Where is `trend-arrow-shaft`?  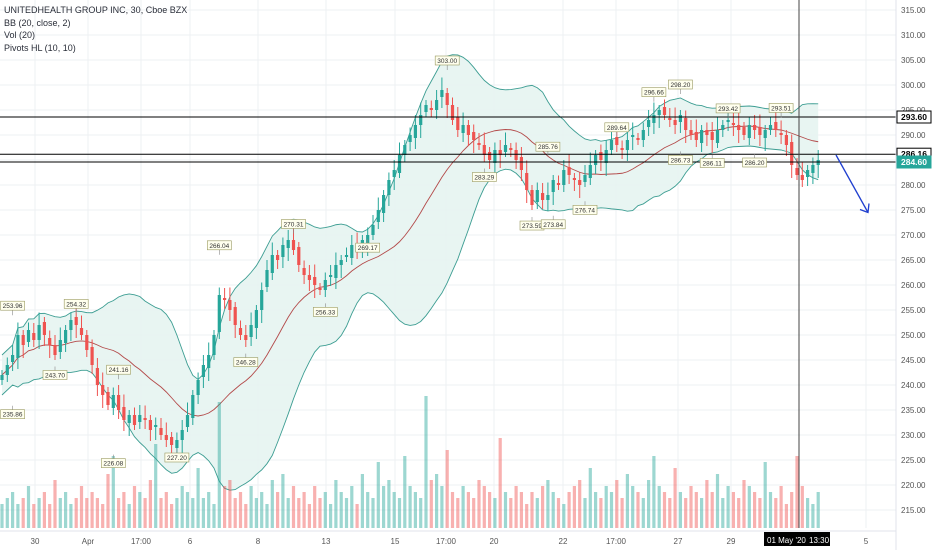
trend-arrow-shaft is located at coordinates (852, 183).